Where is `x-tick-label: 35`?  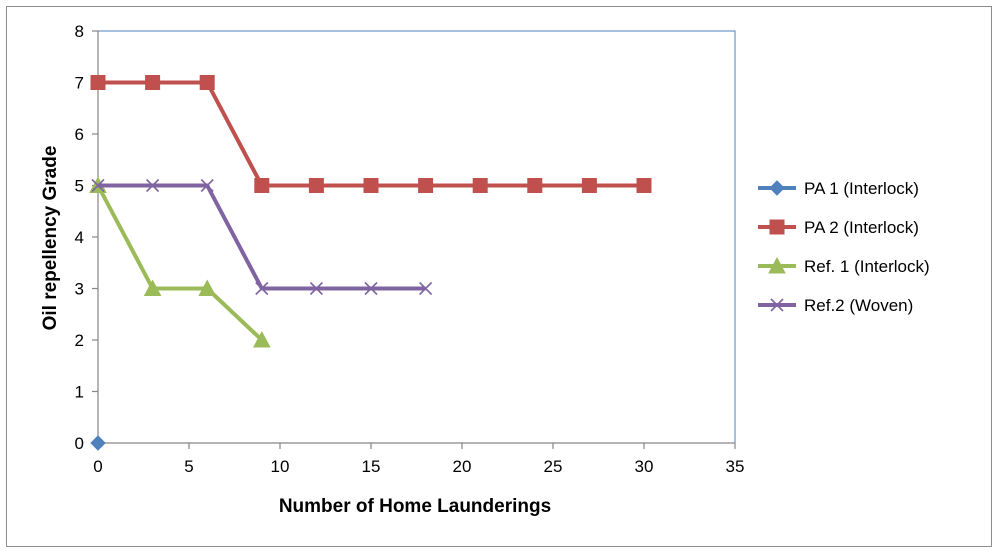 x-tick-label: 35 is located at coordinates (735, 466).